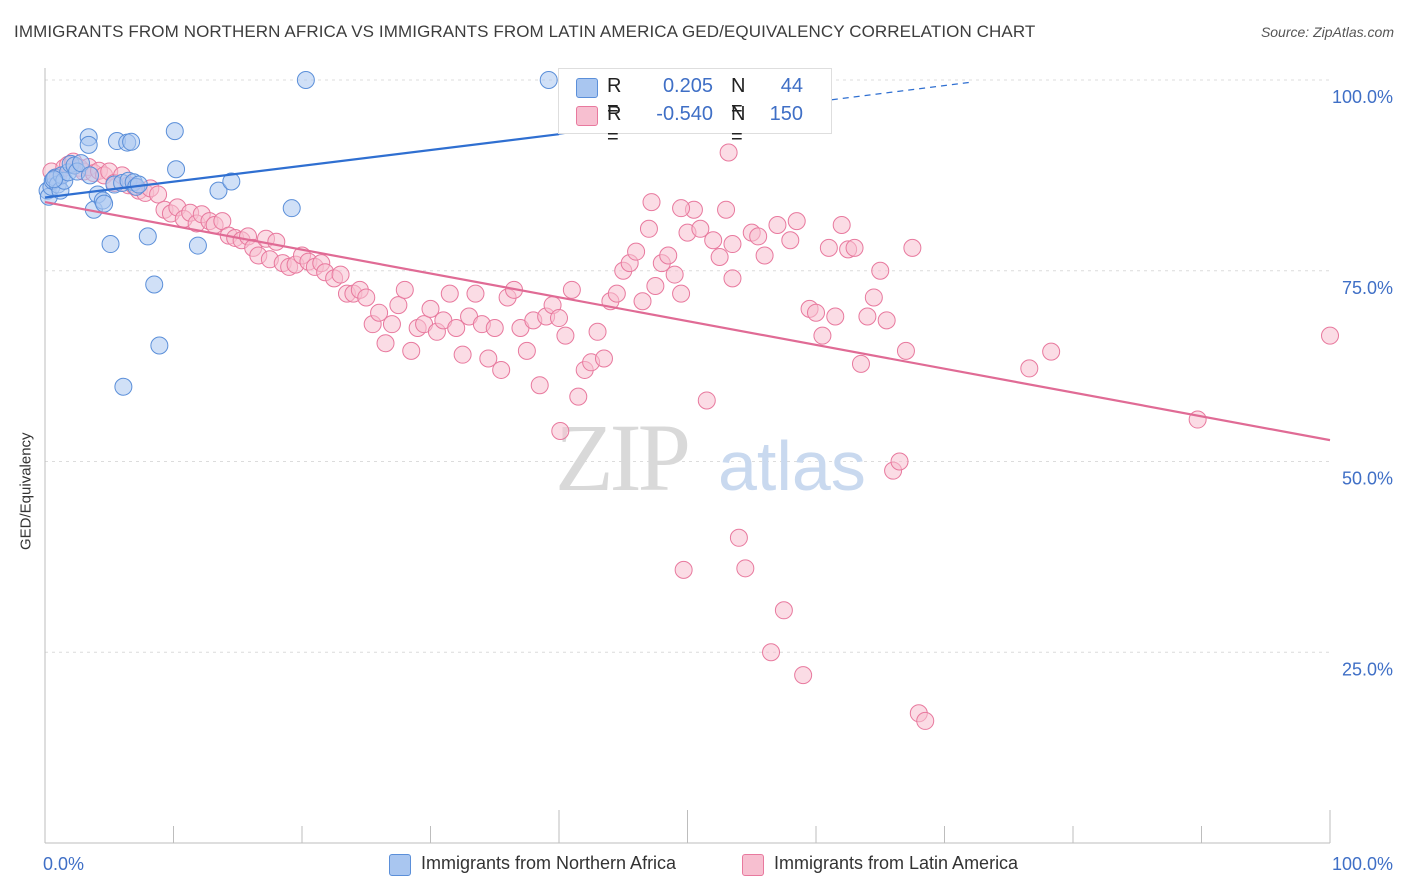  I want to click on y-tick-label: 50.0%, so click(1367, 479).